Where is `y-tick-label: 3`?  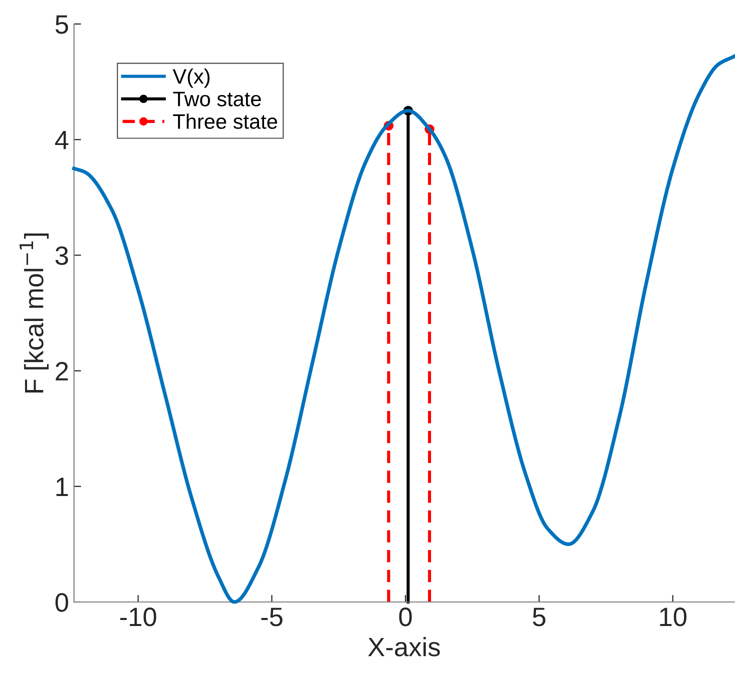
y-tick-label: 3 is located at coordinates (61, 256).